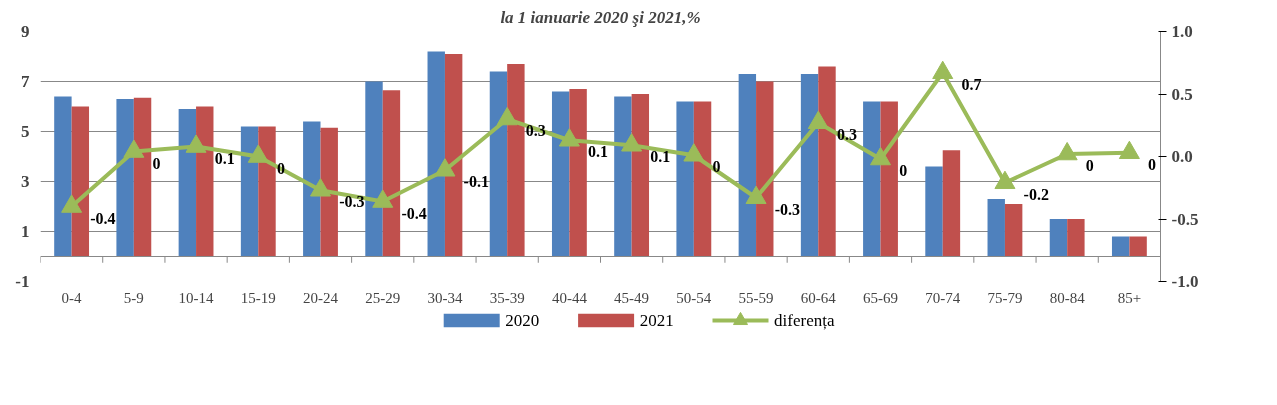  What do you see at coordinates (507, 297) in the screenshot?
I see `x-tick-label: 35-39` at bounding box center [507, 297].